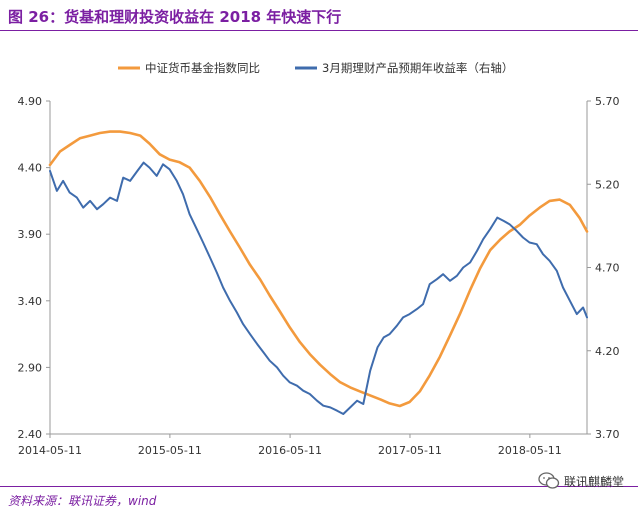  What do you see at coordinates (30, 434) in the screenshot?
I see `left-tick-label: 2.40` at bounding box center [30, 434].